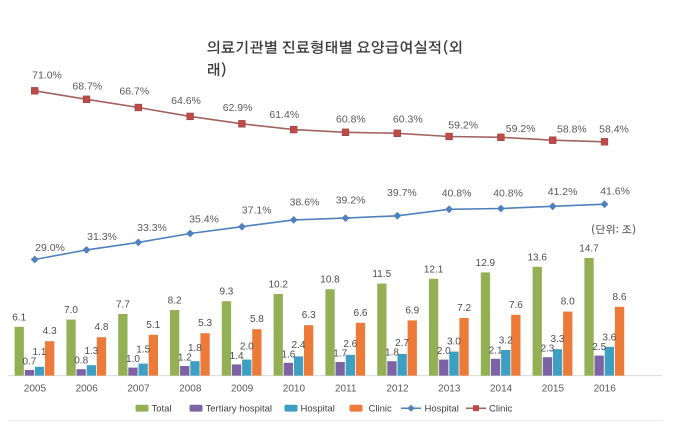  What do you see at coordinates (553, 389) in the screenshot?
I see `svg-text: 2015` at bounding box center [553, 389].